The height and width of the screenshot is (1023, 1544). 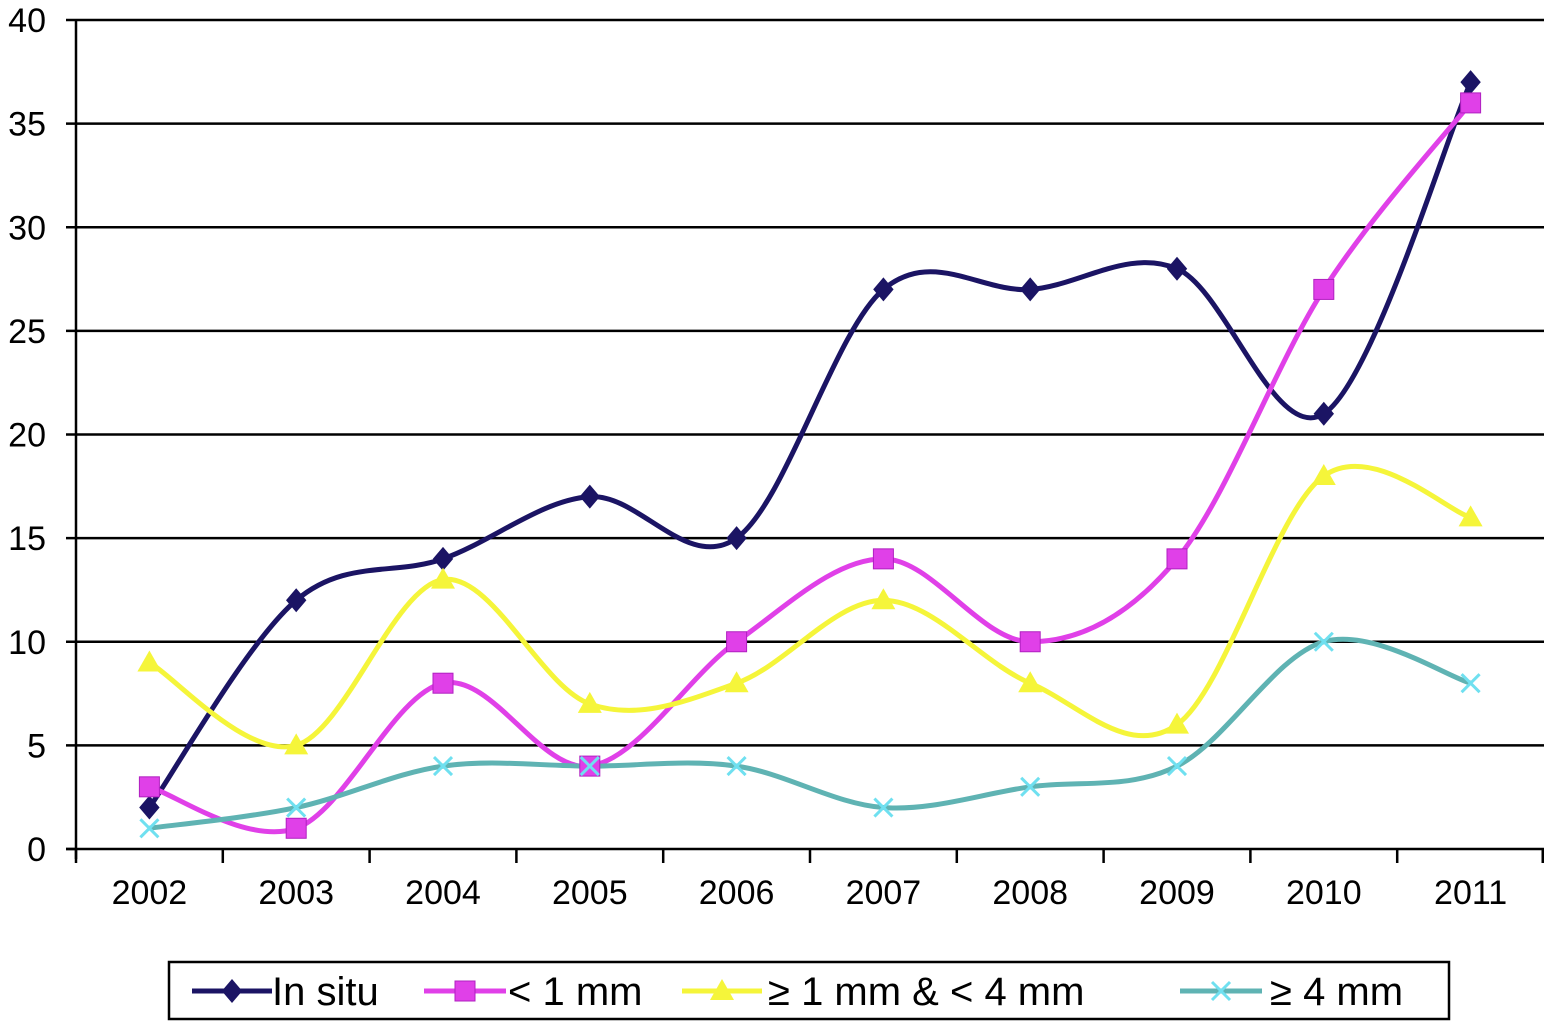 What do you see at coordinates (1470, 893) in the screenshot?
I see `x-tick-label: 2011` at bounding box center [1470, 893].